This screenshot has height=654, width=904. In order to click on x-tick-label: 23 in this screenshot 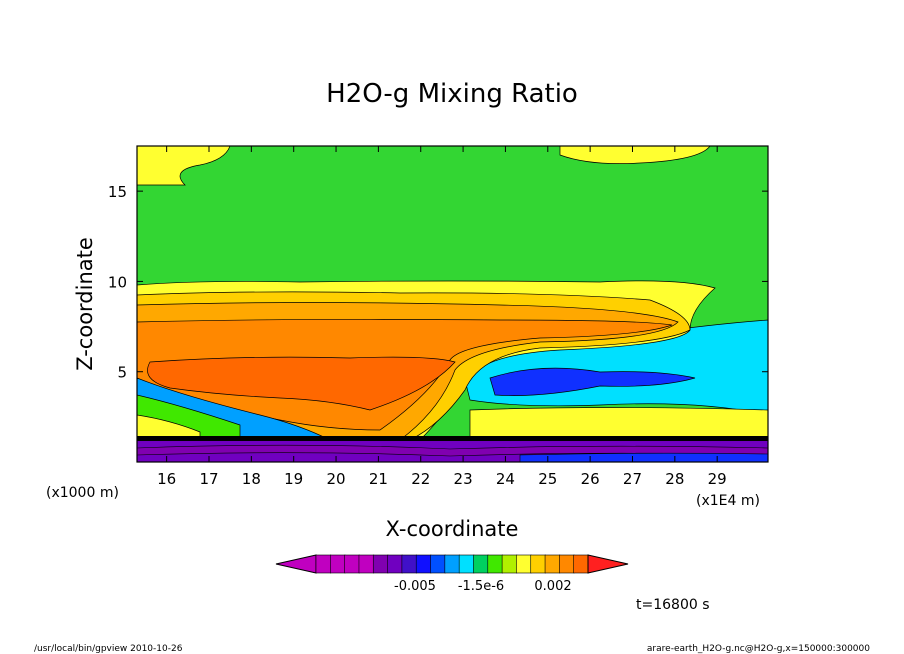, I will do `click(463, 479)`.